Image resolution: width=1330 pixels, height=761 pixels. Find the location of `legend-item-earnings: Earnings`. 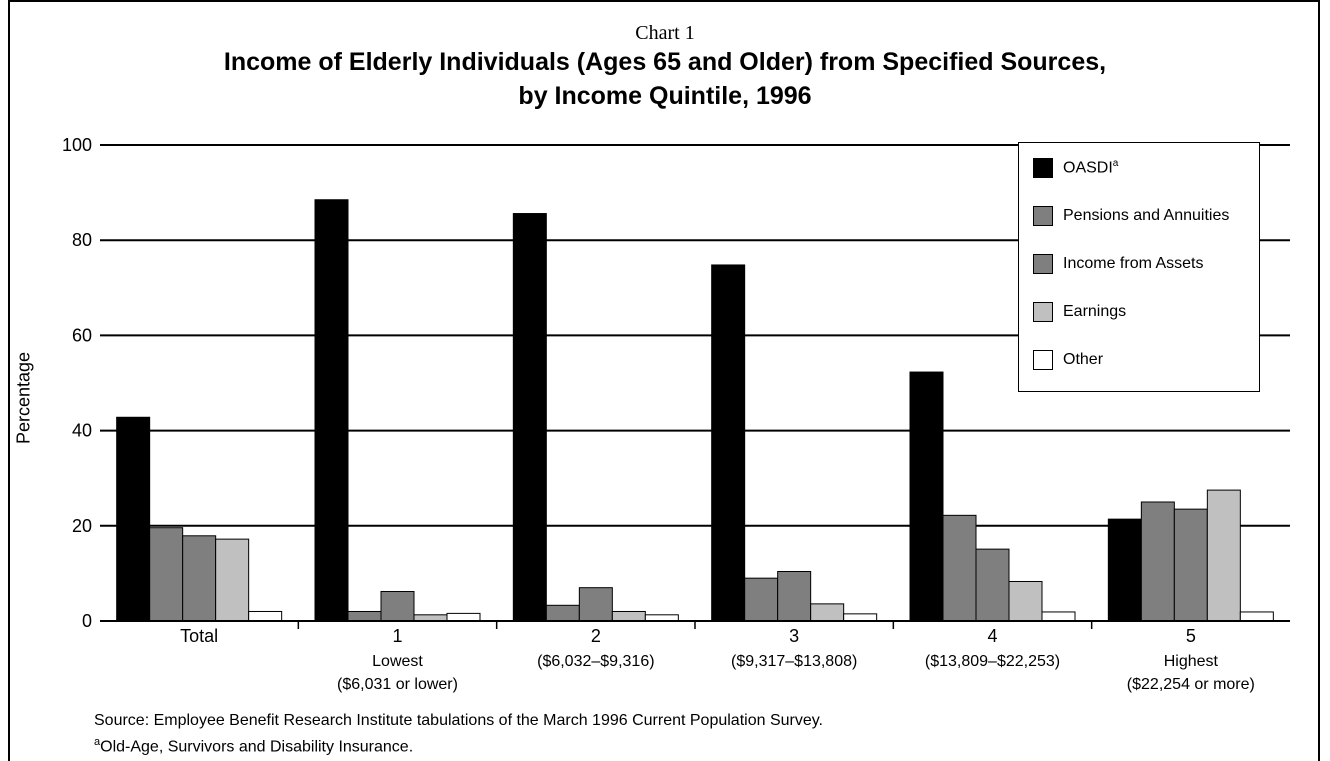

legend-item-earnings: Earnings is located at coordinates (1079, 312).